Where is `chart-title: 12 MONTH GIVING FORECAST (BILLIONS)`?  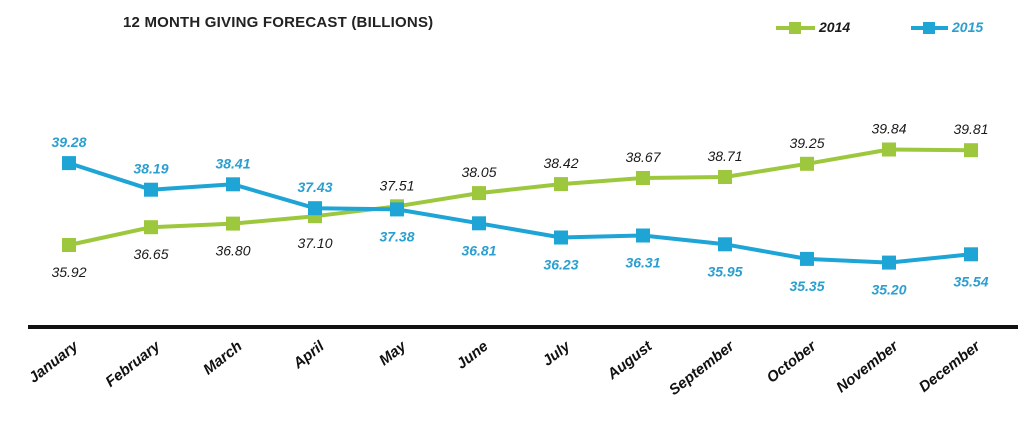 chart-title: 12 MONTH GIVING FORECAST (BILLIONS) is located at coordinates (278, 22).